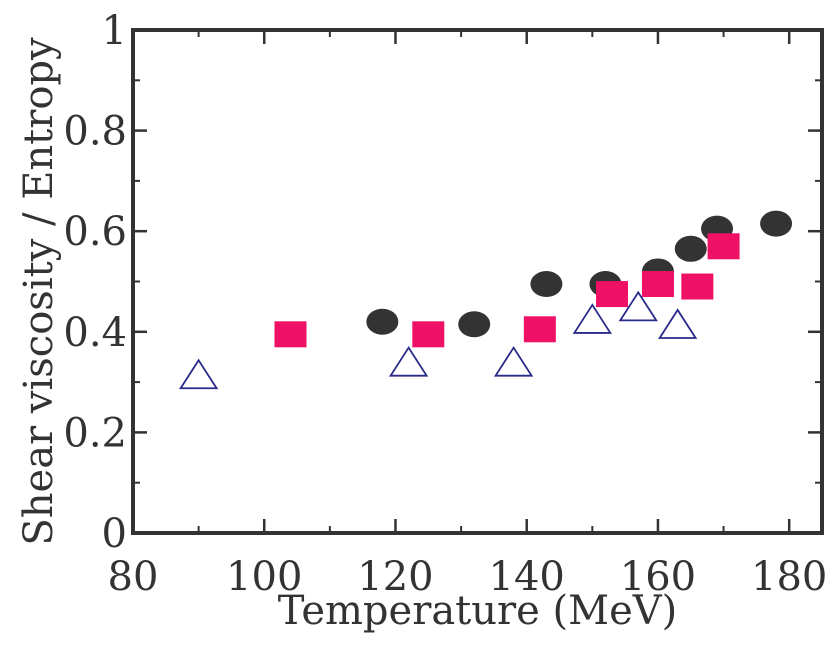 Image resolution: width=830 pixels, height=646 pixels. What do you see at coordinates (527, 577) in the screenshot?
I see `x-tick-label: 140` at bounding box center [527, 577].